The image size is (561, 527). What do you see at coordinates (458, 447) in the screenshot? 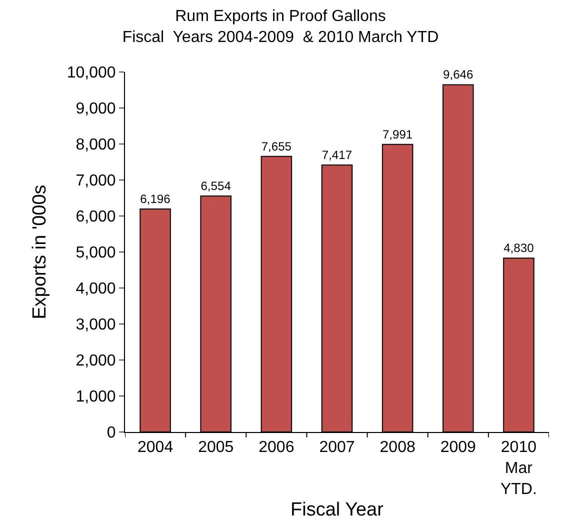
I see `x-tick-label: 2009` at bounding box center [458, 447].